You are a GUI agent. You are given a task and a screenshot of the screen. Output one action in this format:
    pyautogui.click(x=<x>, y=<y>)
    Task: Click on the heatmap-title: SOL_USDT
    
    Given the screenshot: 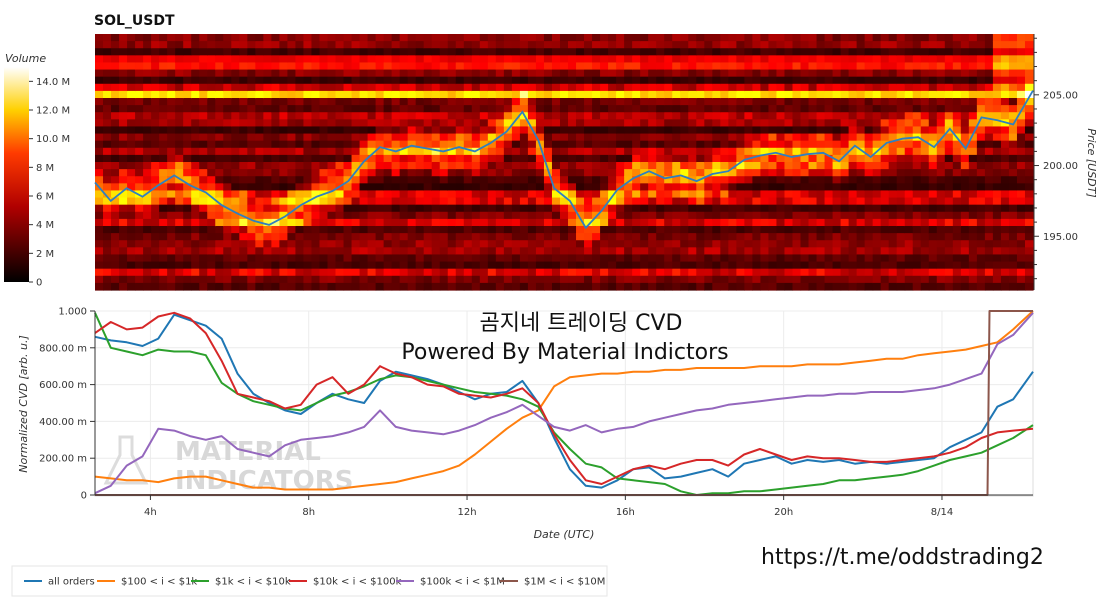 What is the action you would take?
    pyautogui.click(x=134, y=21)
    